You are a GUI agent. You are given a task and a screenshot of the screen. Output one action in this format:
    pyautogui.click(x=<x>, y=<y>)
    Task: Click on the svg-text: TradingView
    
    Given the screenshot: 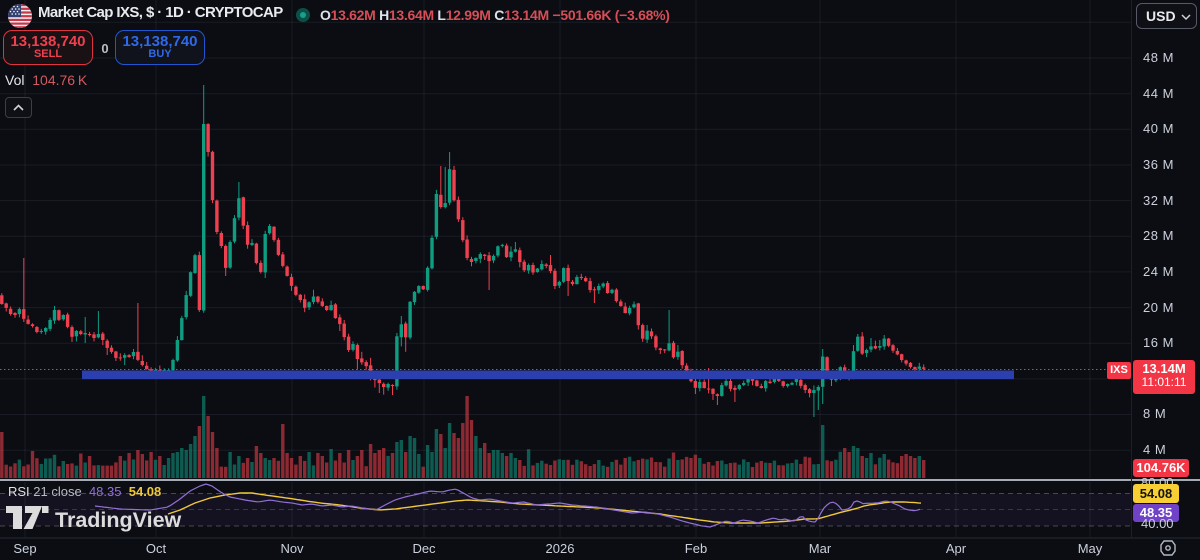 What is the action you would take?
    pyautogui.click(x=118, y=520)
    